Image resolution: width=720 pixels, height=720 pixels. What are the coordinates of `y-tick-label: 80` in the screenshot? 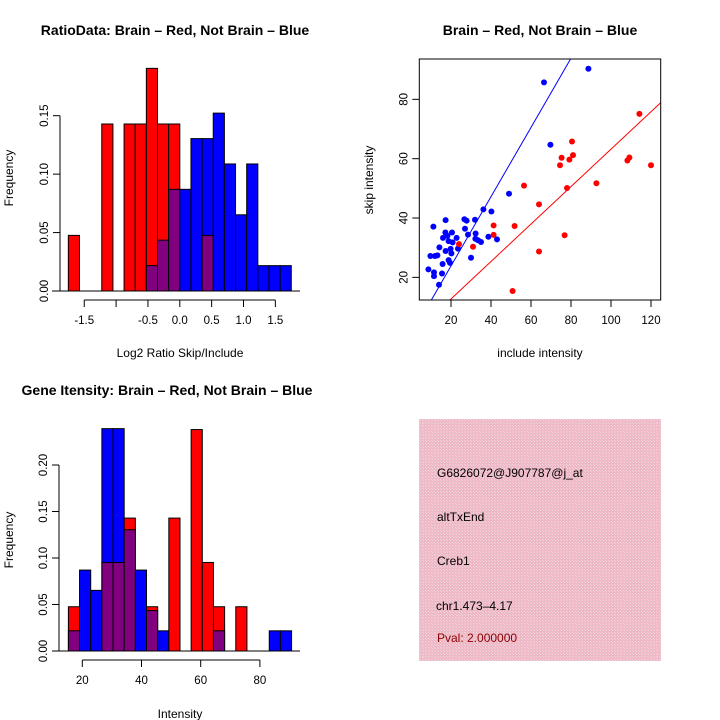 It's located at (404, 99).